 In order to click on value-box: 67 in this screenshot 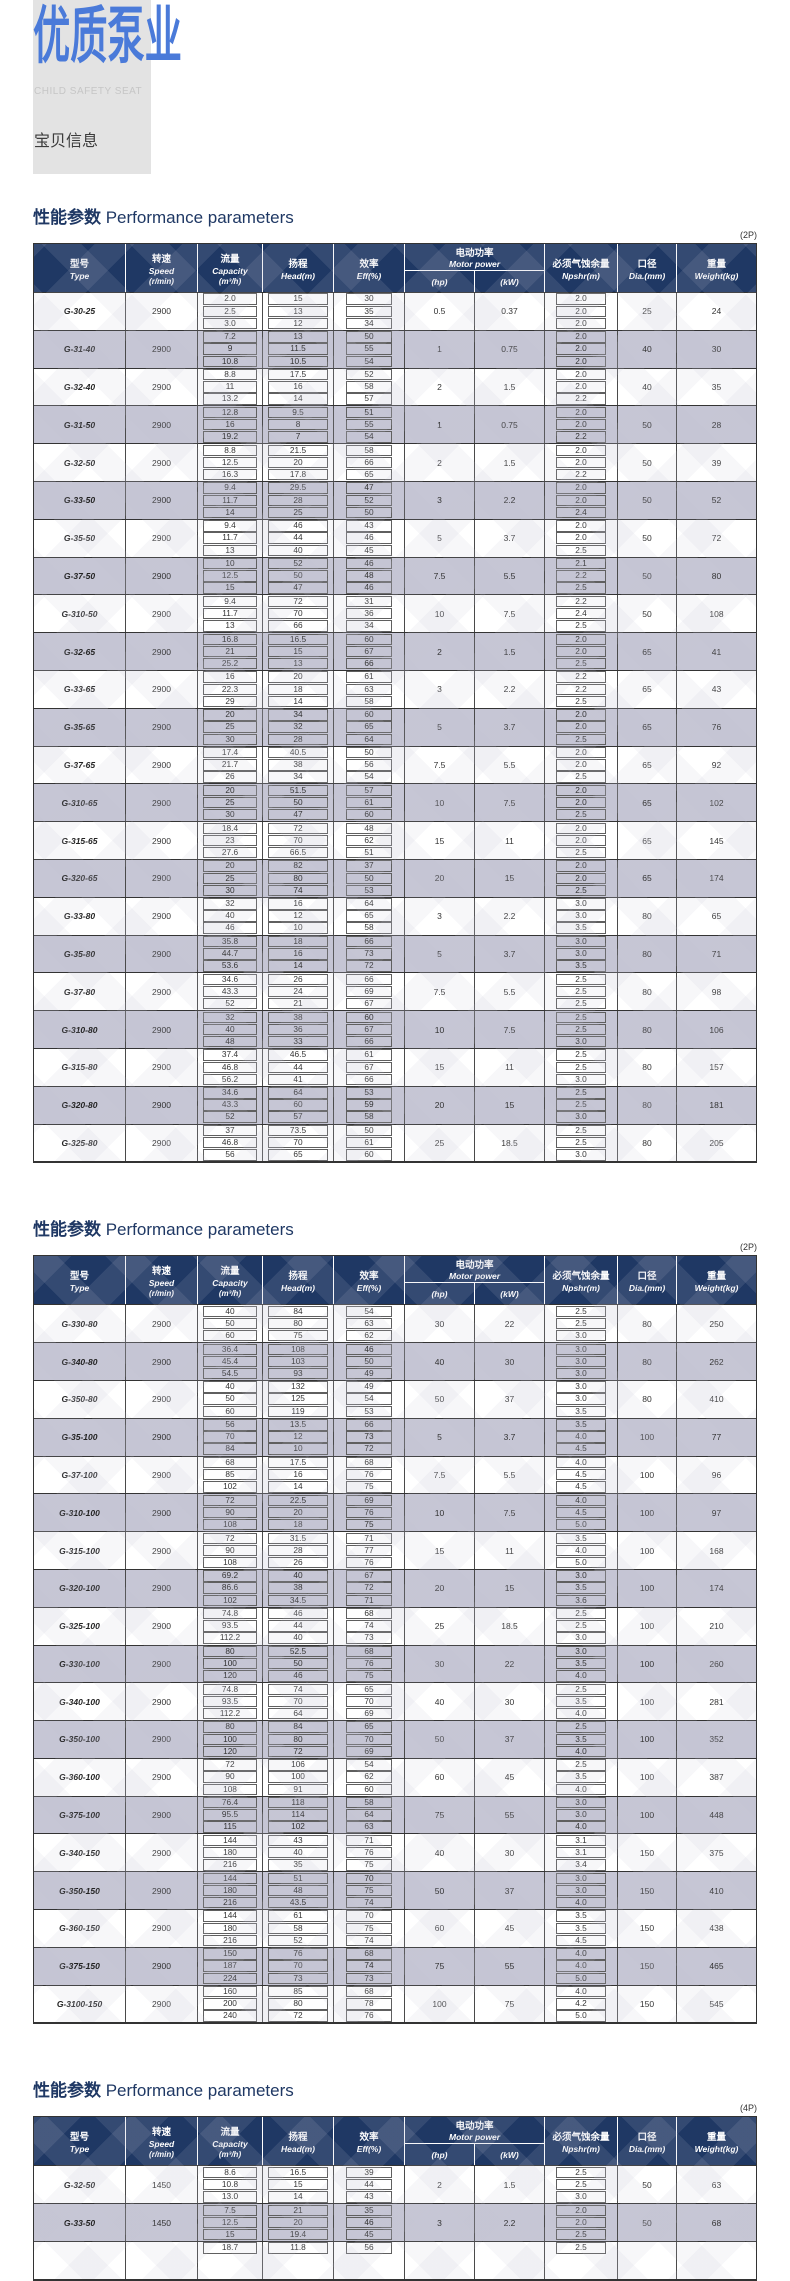, I will do `click(369, 1029)`.